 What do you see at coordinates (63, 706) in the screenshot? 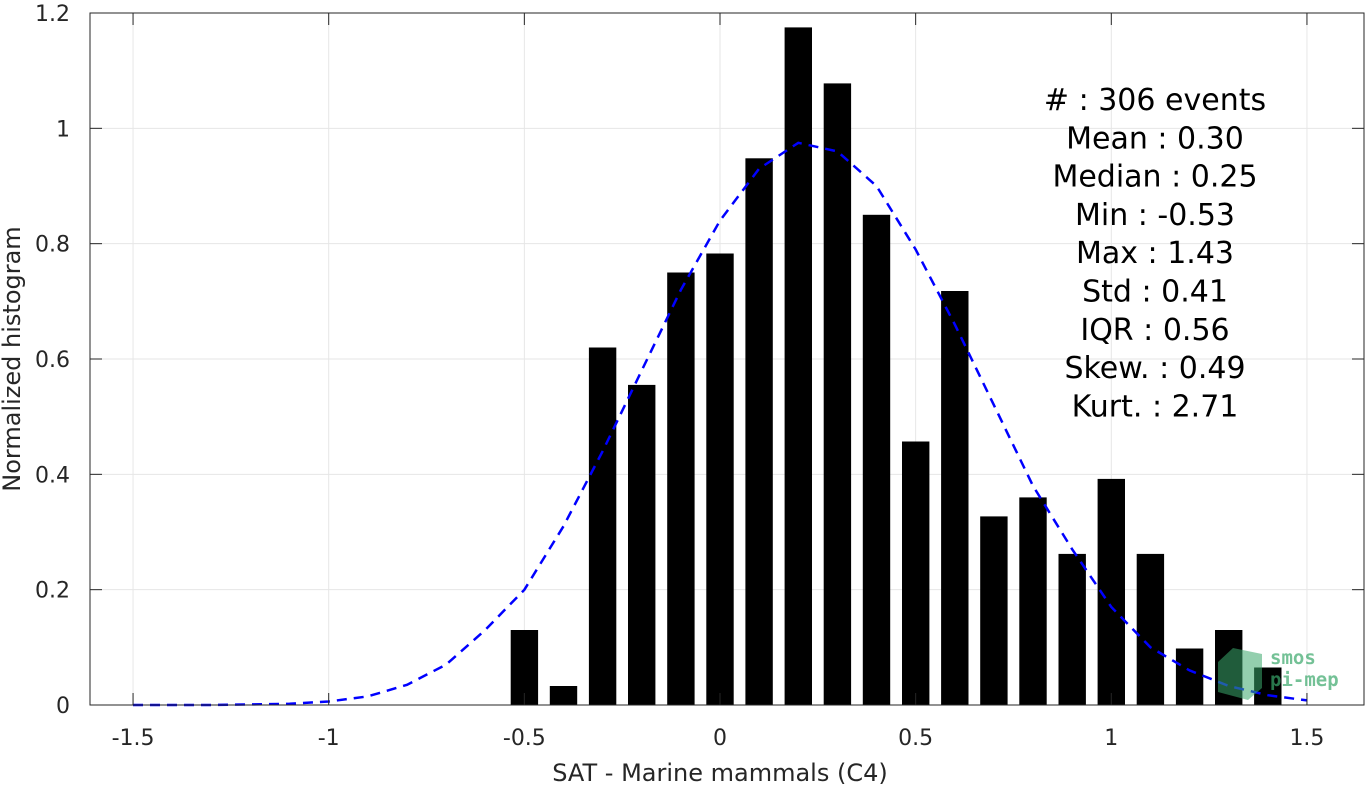
I see `y-tick-label: 0` at bounding box center [63, 706].